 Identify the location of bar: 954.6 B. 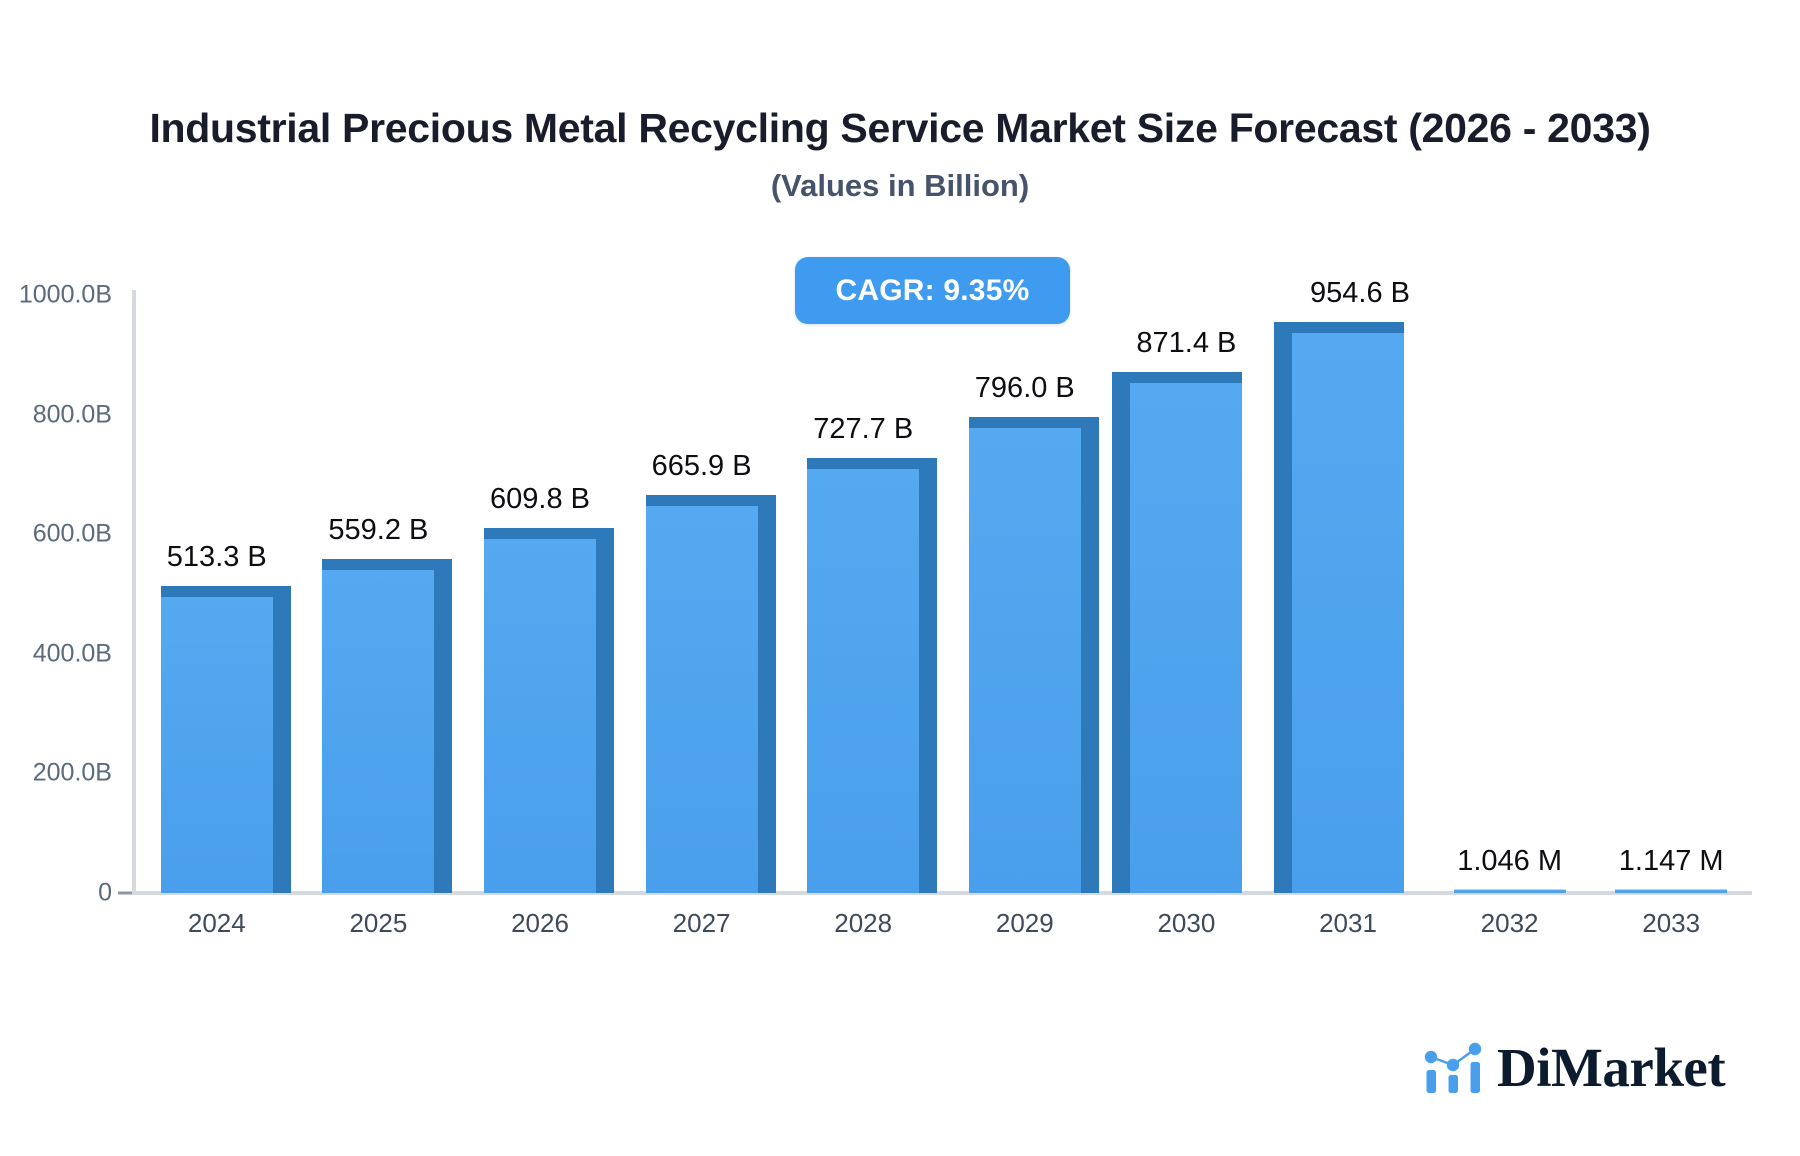
(1342, 585).